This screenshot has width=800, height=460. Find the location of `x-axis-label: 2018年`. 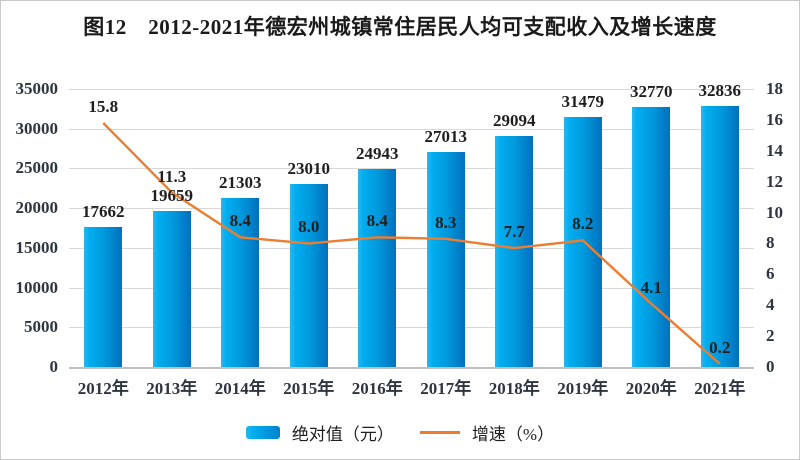

x-axis-label: 2018年 is located at coordinates (514, 388).